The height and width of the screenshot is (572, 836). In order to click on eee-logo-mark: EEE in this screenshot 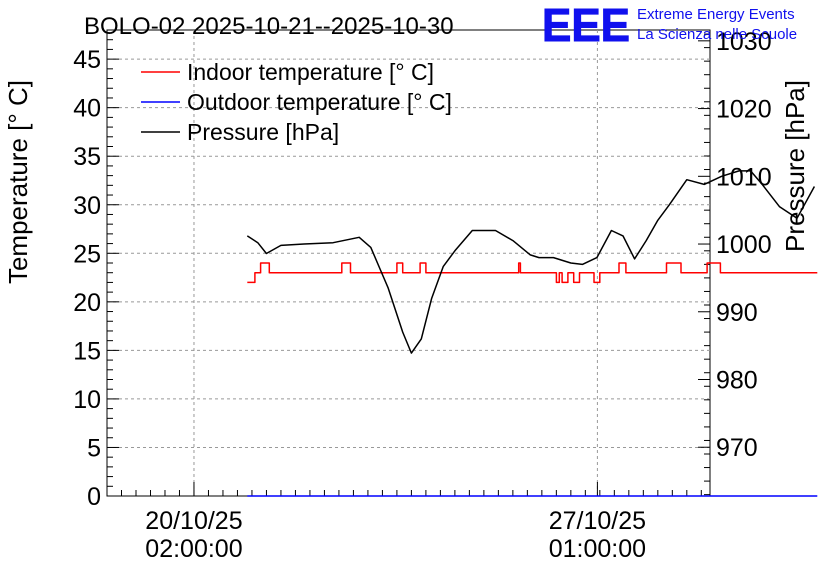, I will do `click(586, 25)`.